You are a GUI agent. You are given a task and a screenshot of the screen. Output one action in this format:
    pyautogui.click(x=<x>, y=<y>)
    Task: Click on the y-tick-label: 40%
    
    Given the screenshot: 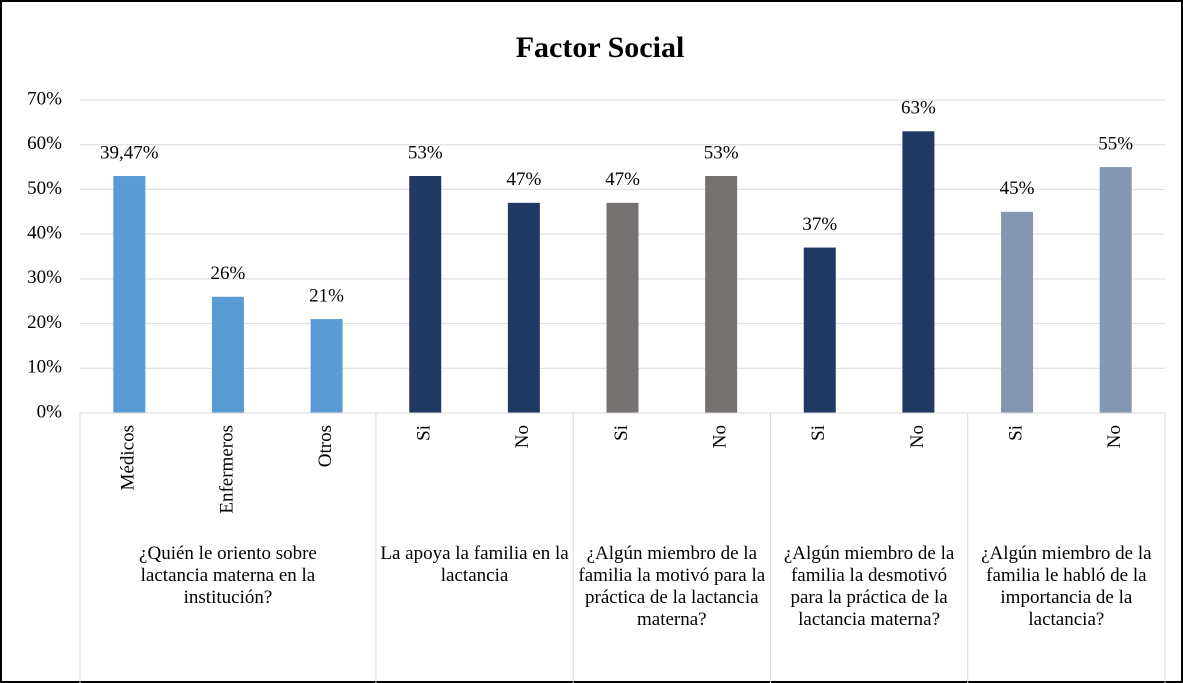 What is the action you would take?
    pyautogui.click(x=44, y=233)
    